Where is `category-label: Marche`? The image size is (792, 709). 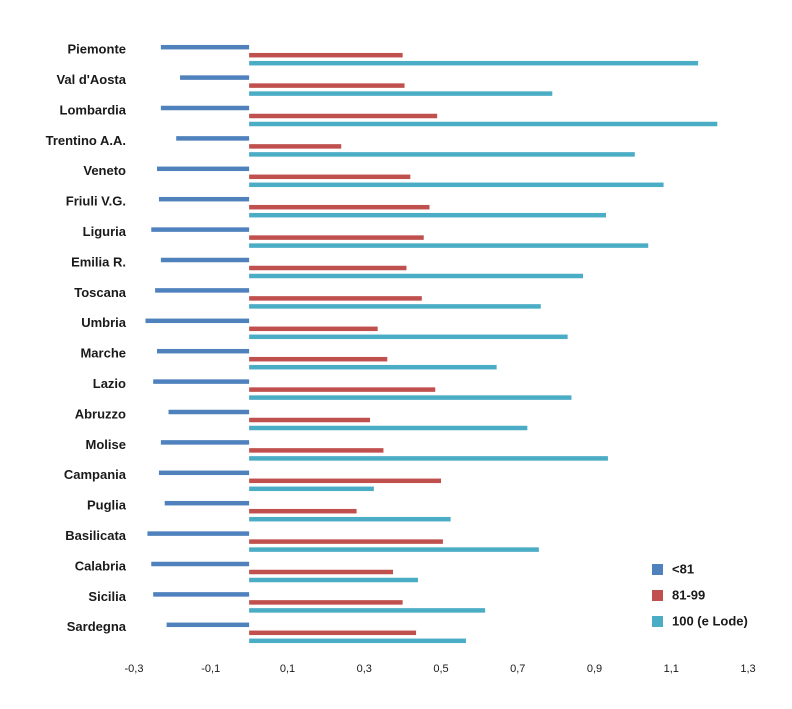
category-label: Marche is located at coordinates (103, 353).